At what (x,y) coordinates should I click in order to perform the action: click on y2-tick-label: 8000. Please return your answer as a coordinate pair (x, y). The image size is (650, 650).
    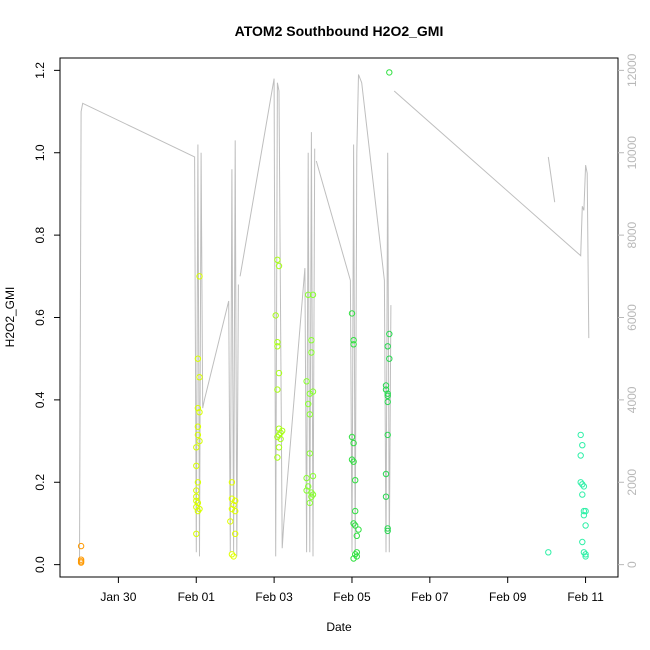
    Looking at the image, I should click on (632, 234).